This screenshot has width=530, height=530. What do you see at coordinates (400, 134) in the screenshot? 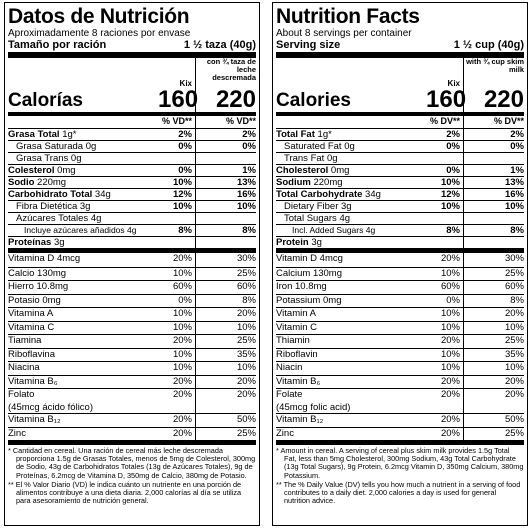
I see `nutrient-row: Total Fat 1g* 2% 2%` at bounding box center [400, 134].